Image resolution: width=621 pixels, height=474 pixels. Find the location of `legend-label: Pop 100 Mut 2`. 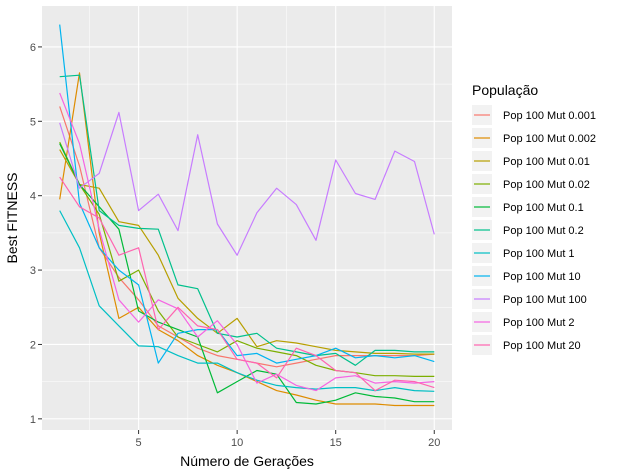

legend-label: Pop 100 Mut 2 is located at coordinates (539, 323).